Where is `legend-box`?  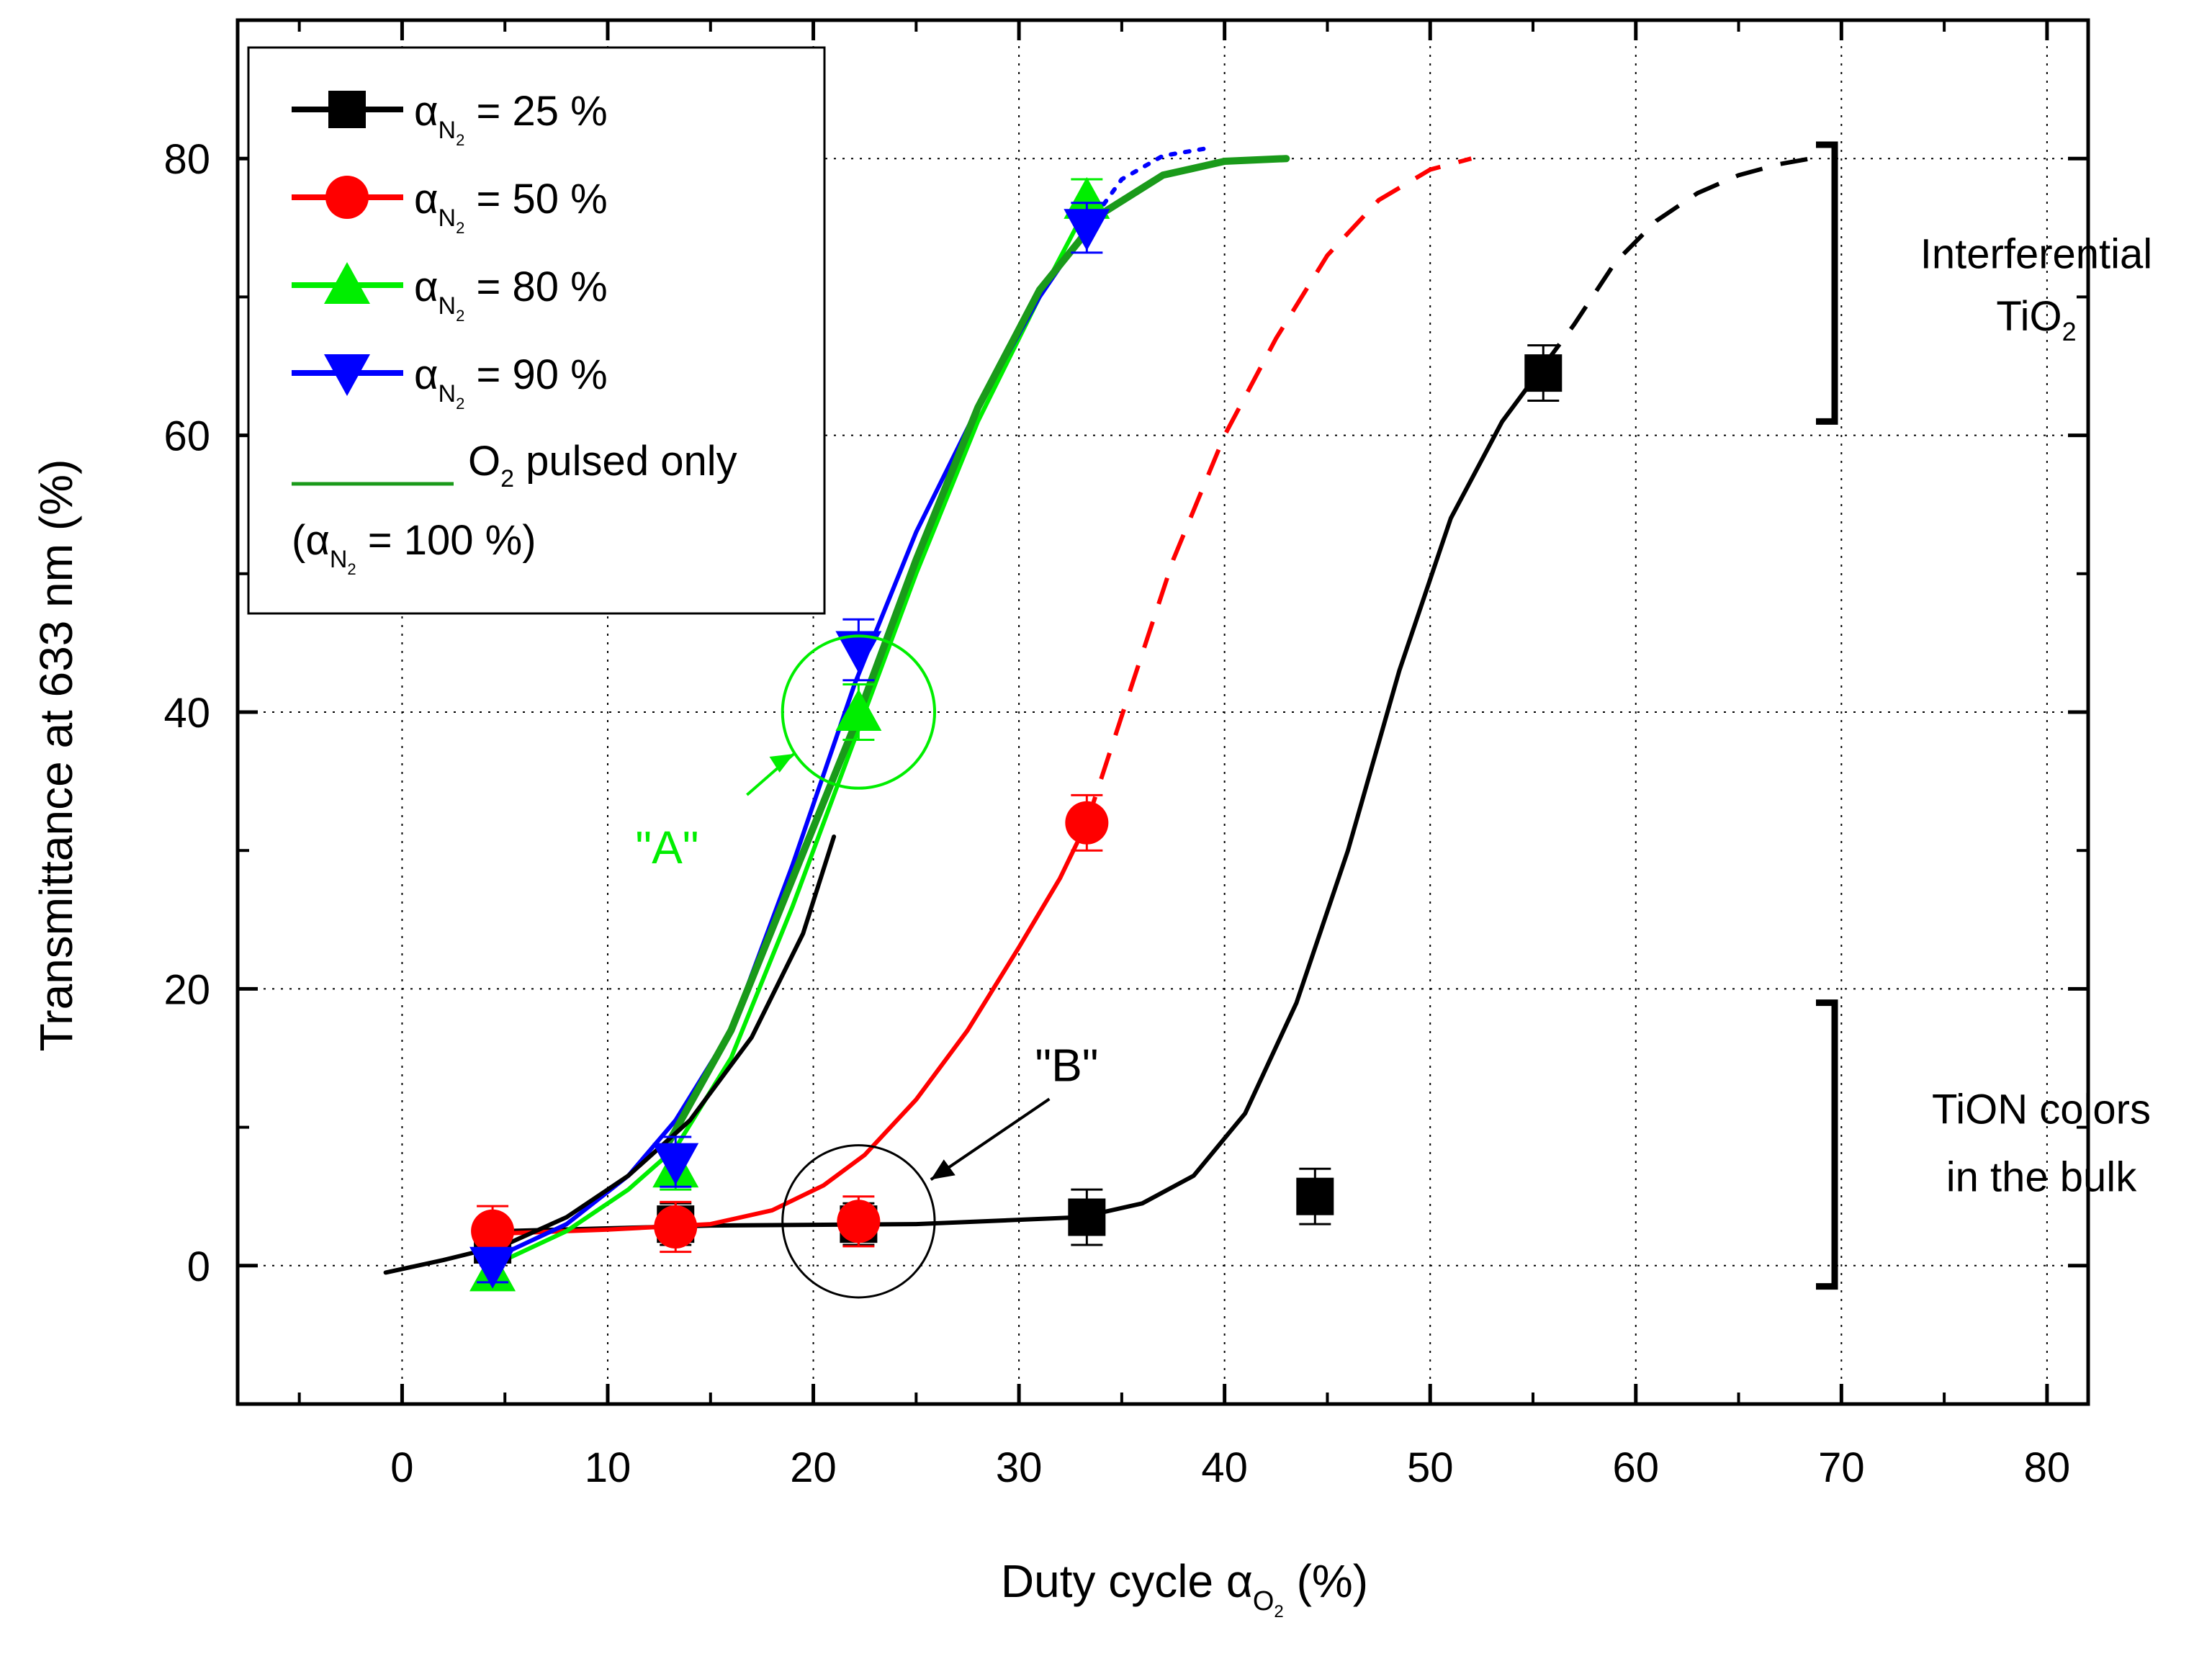 legend-box is located at coordinates (536, 330).